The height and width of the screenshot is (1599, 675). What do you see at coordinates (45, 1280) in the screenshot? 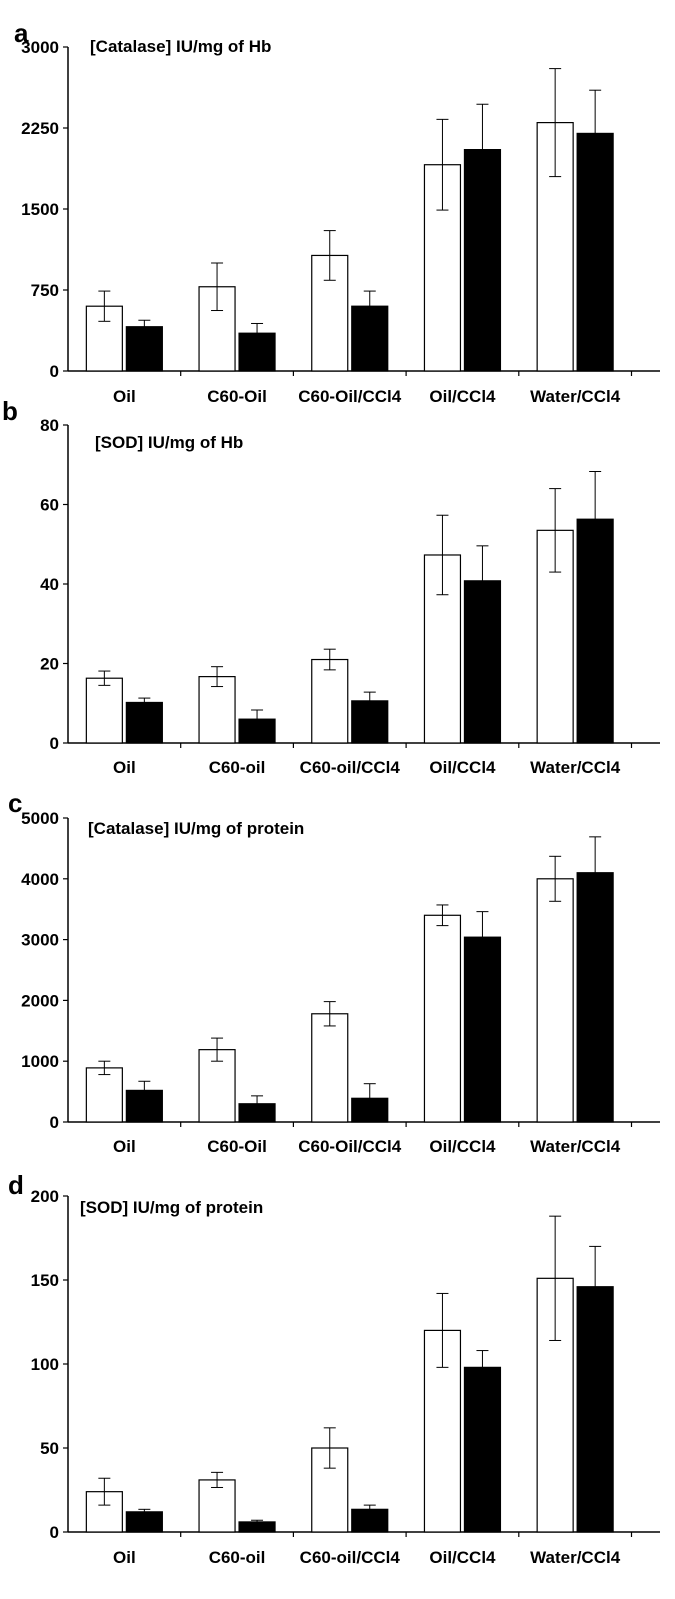
I see `y-tick-label: 150` at bounding box center [45, 1280].